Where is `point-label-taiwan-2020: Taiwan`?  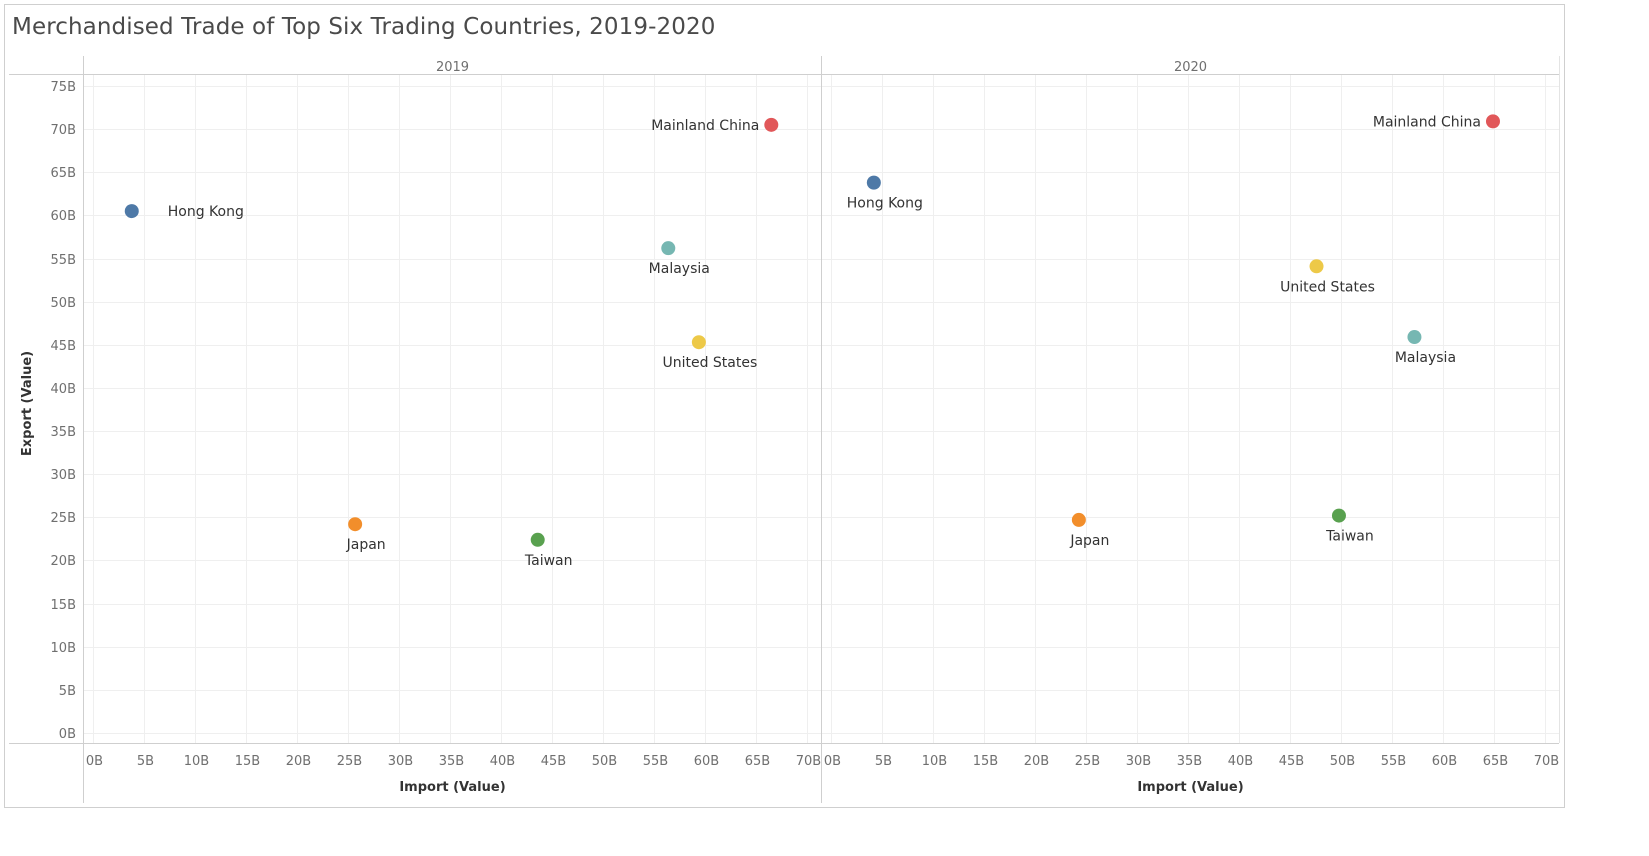 point-label-taiwan-2020: Taiwan is located at coordinates (1349, 537).